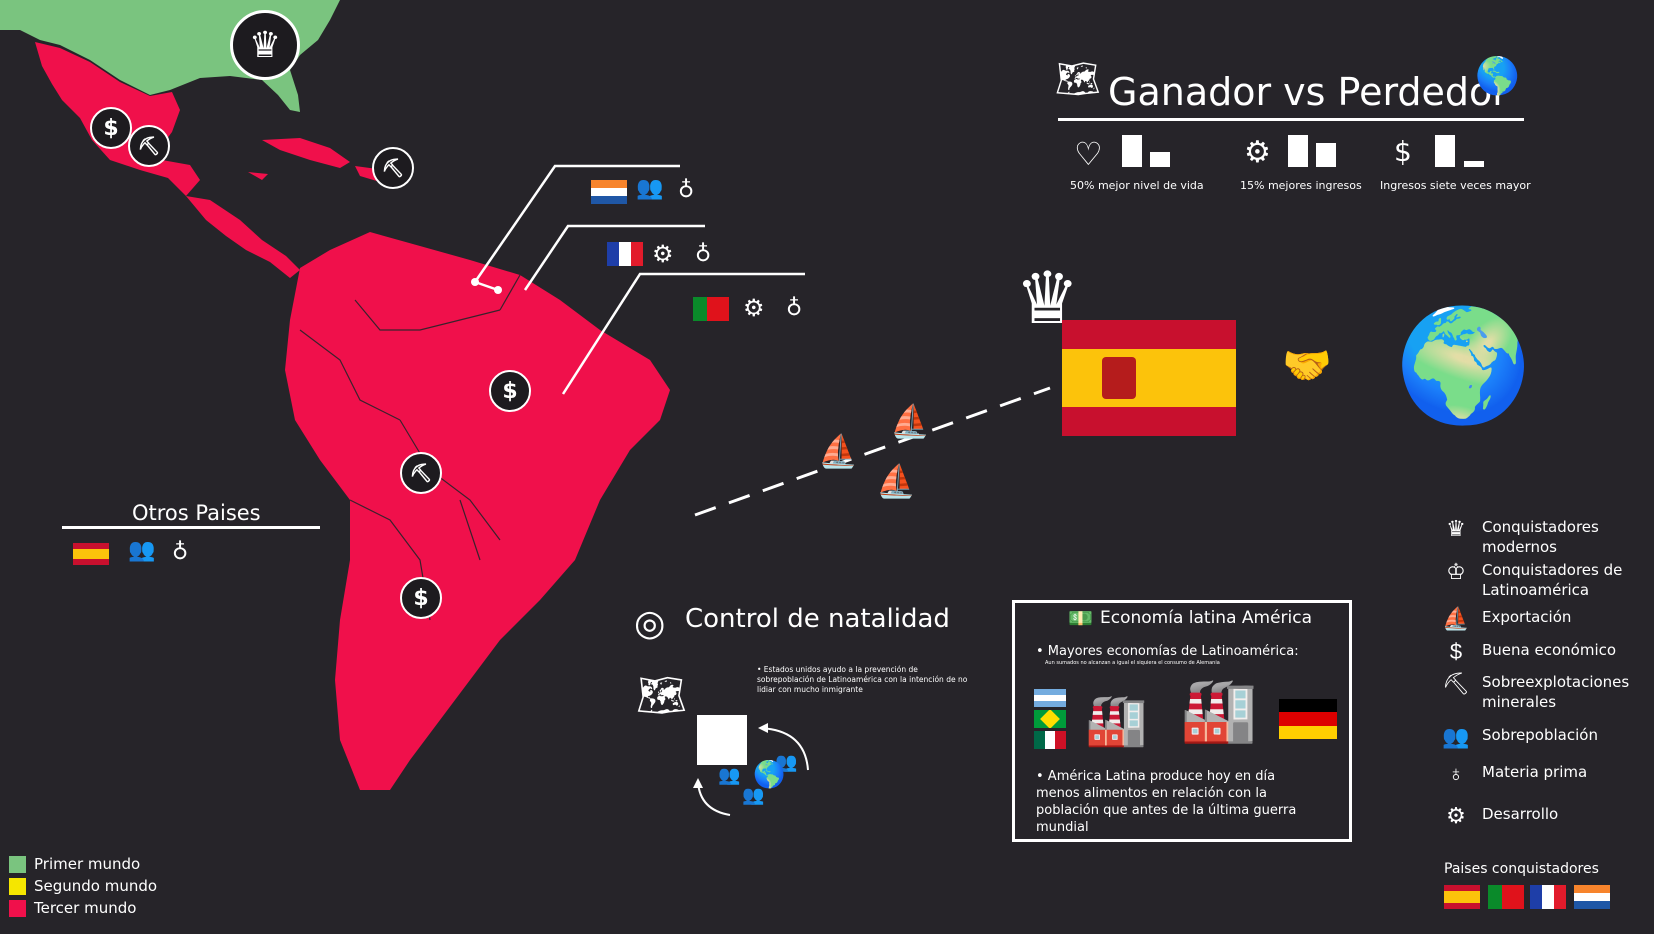  Describe the element at coordinates (17, 864) in the screenshot. I see `swatch-first-world` at that location.